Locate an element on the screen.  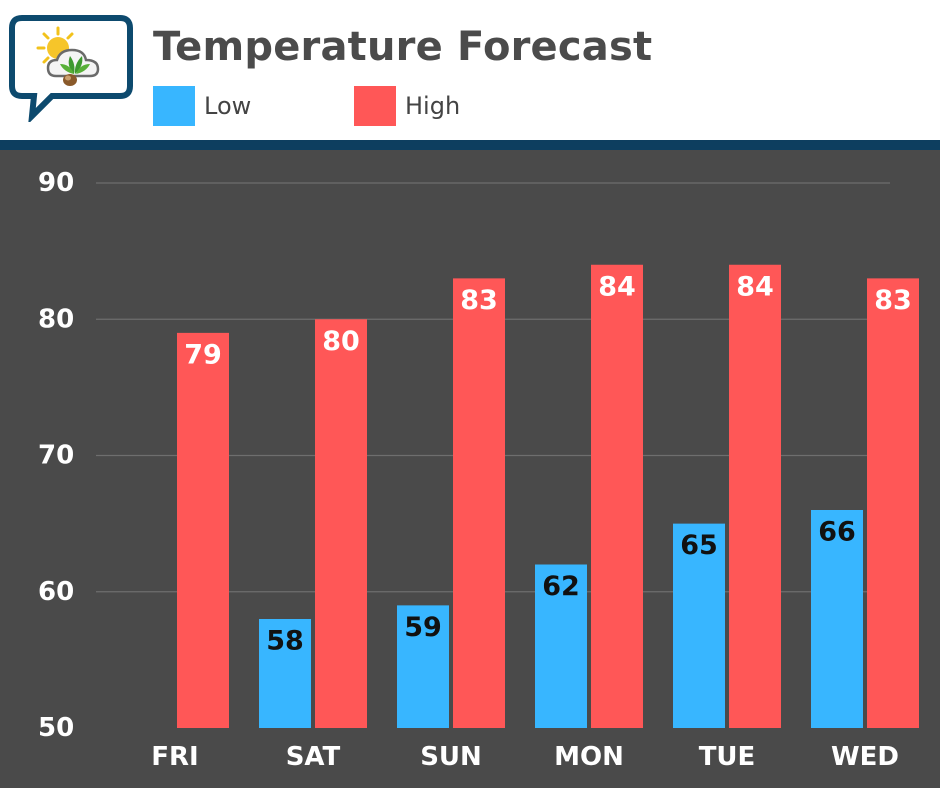
data-label: 65 is located at coordinates (699, 545).